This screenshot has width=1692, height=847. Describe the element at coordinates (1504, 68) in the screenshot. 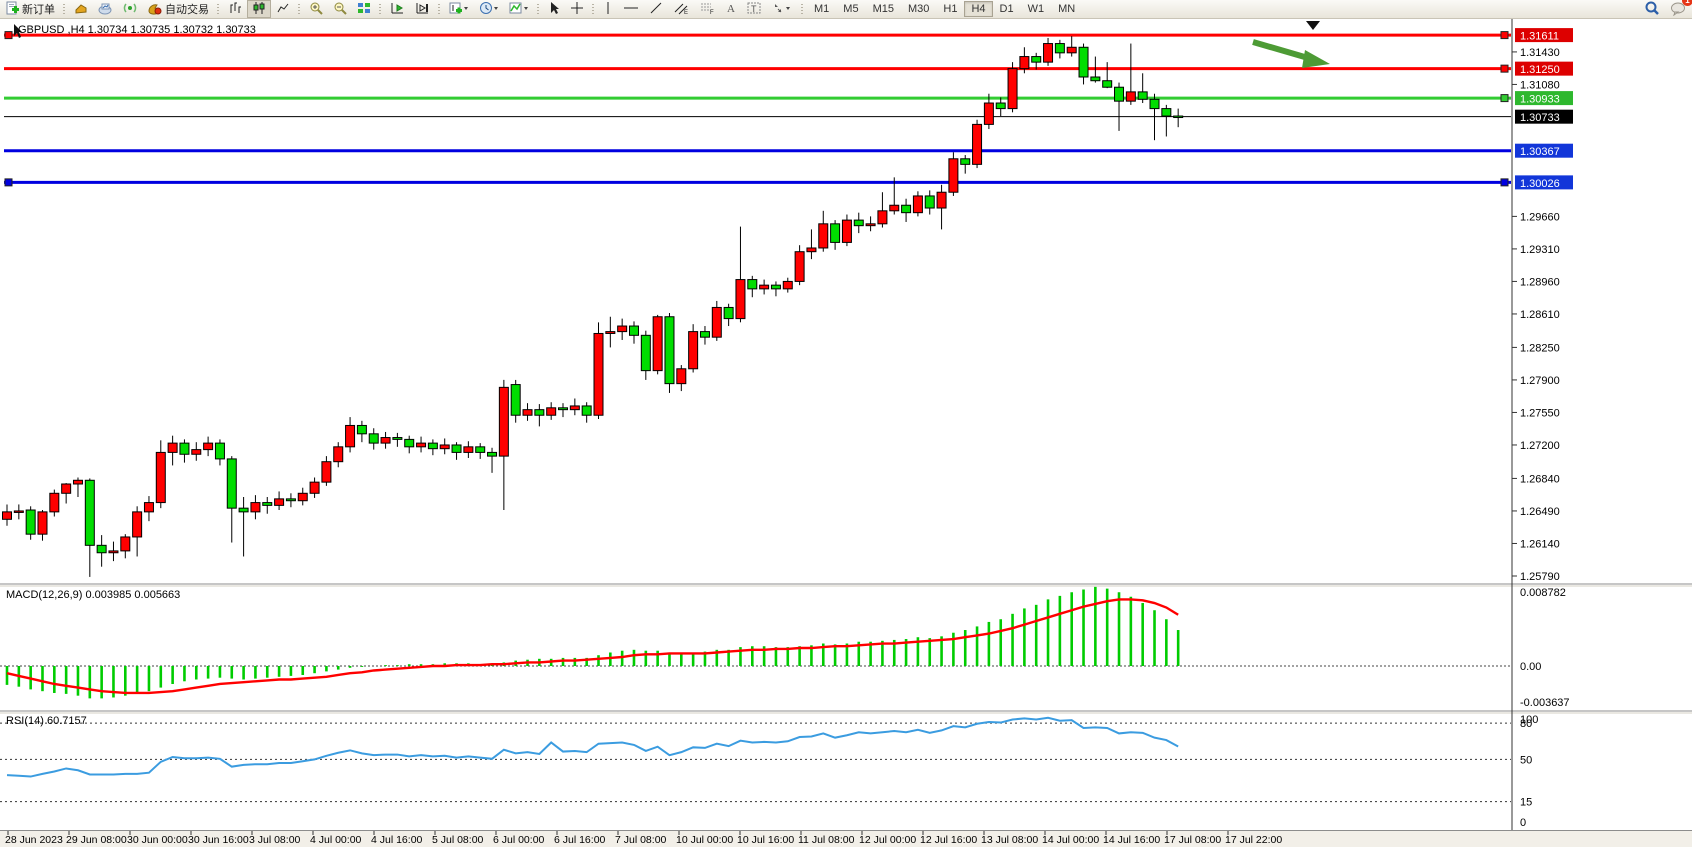

I see `level-handle-1.31250` at that location.